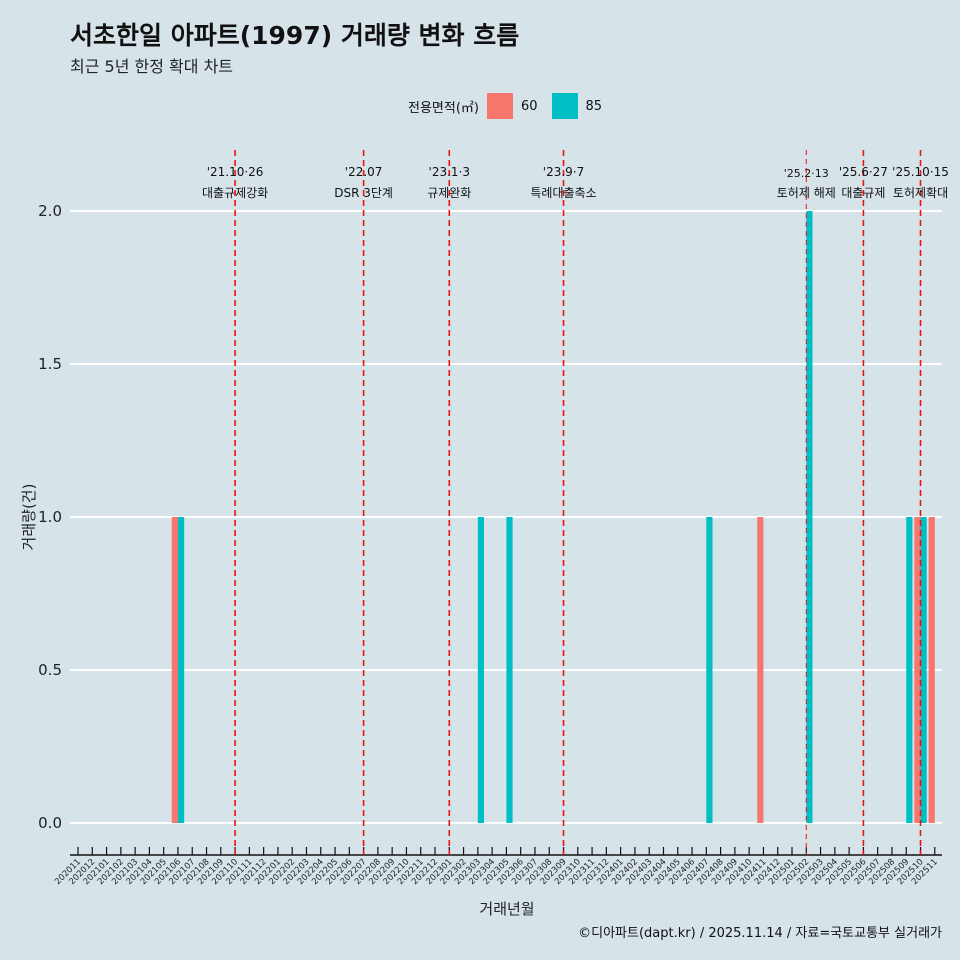 The image size is (960, 960). What do you see at coordinates (364, 172) in the screenshot?
I see `event-date: '22.07` at bounding box center [364, 172].